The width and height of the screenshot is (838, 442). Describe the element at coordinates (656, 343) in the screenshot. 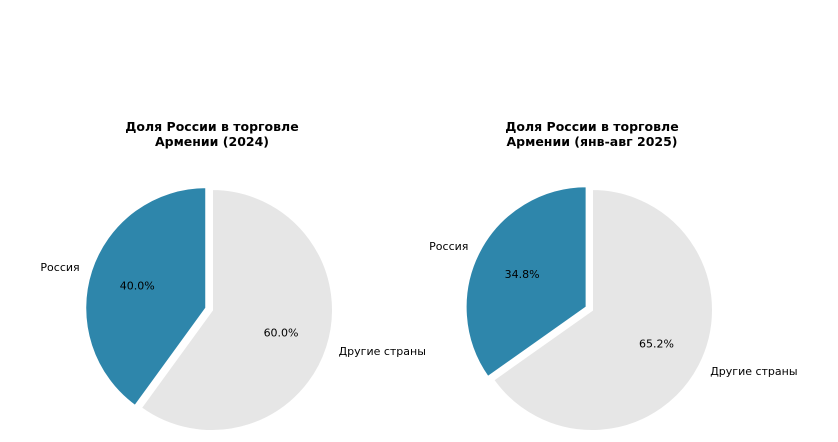

I see `slice-percent-label: 65.2%` at that location.